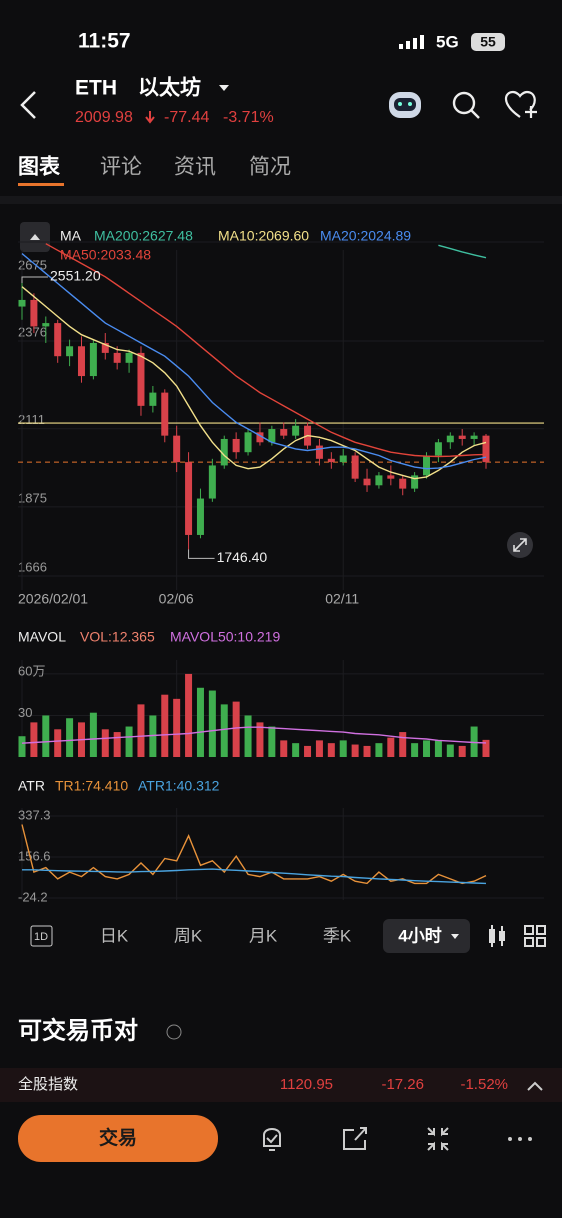 This screenshot has width=562, height=1218. What do you see at coordinates (91, 786) in the screenshot?
I see `legend-label: TR1:74.410` at bounding box center [91, 786].